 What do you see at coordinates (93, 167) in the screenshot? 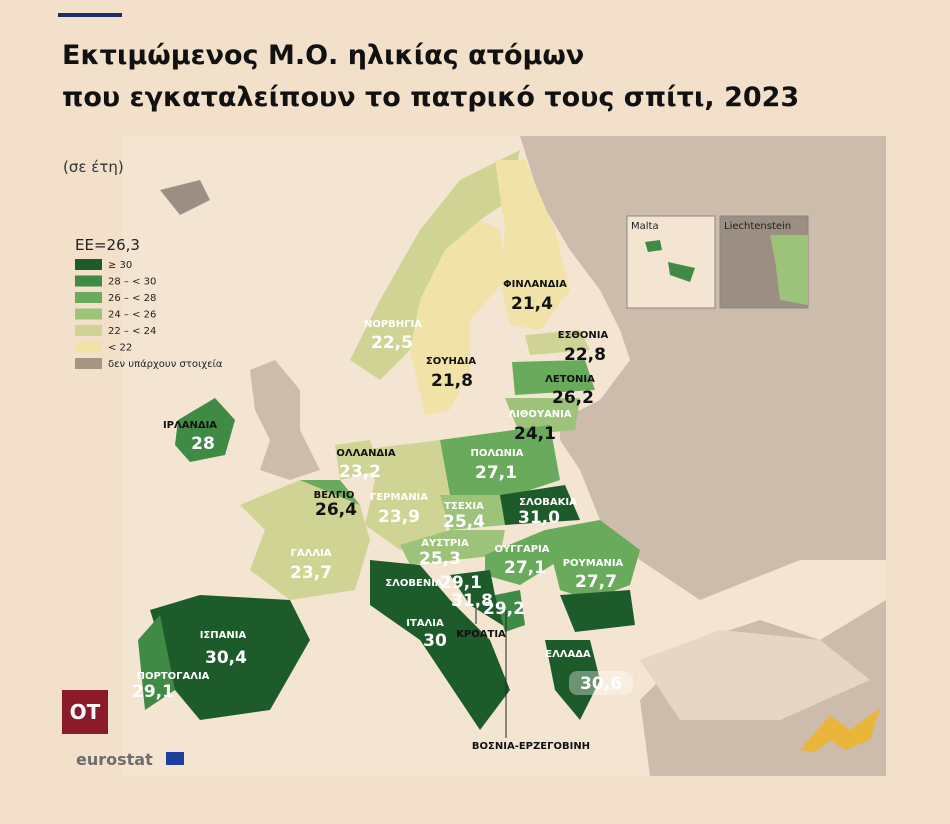
I see `subtitle: (σε έτη)` at bounding box center [93, 167].